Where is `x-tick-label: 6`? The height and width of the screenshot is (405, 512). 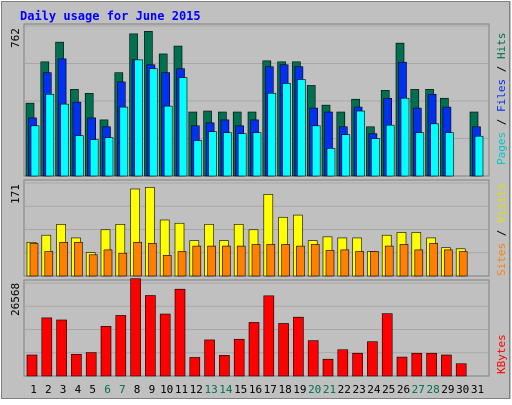
x-tick-label: 6 is located at coordinates (107, 389).